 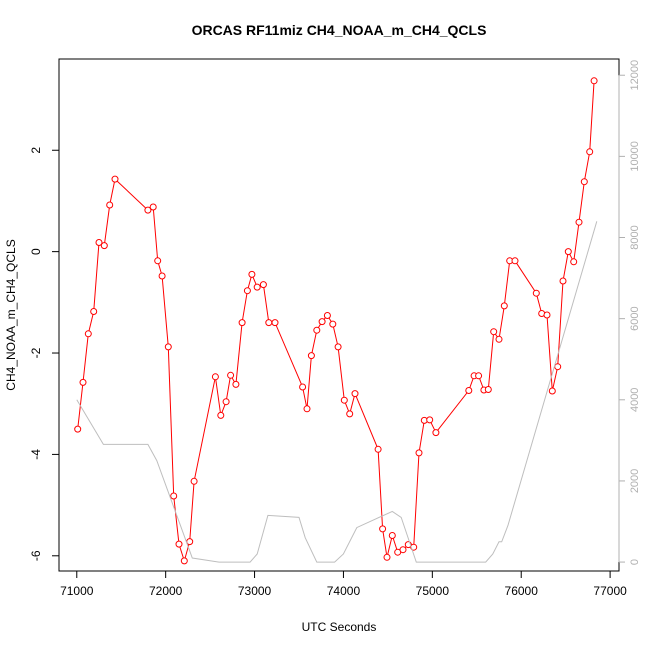 What do you see at coordinates (36, 454) in the screenshot?
I see `y-tick-label: -4` at bounding box center [36, 454].